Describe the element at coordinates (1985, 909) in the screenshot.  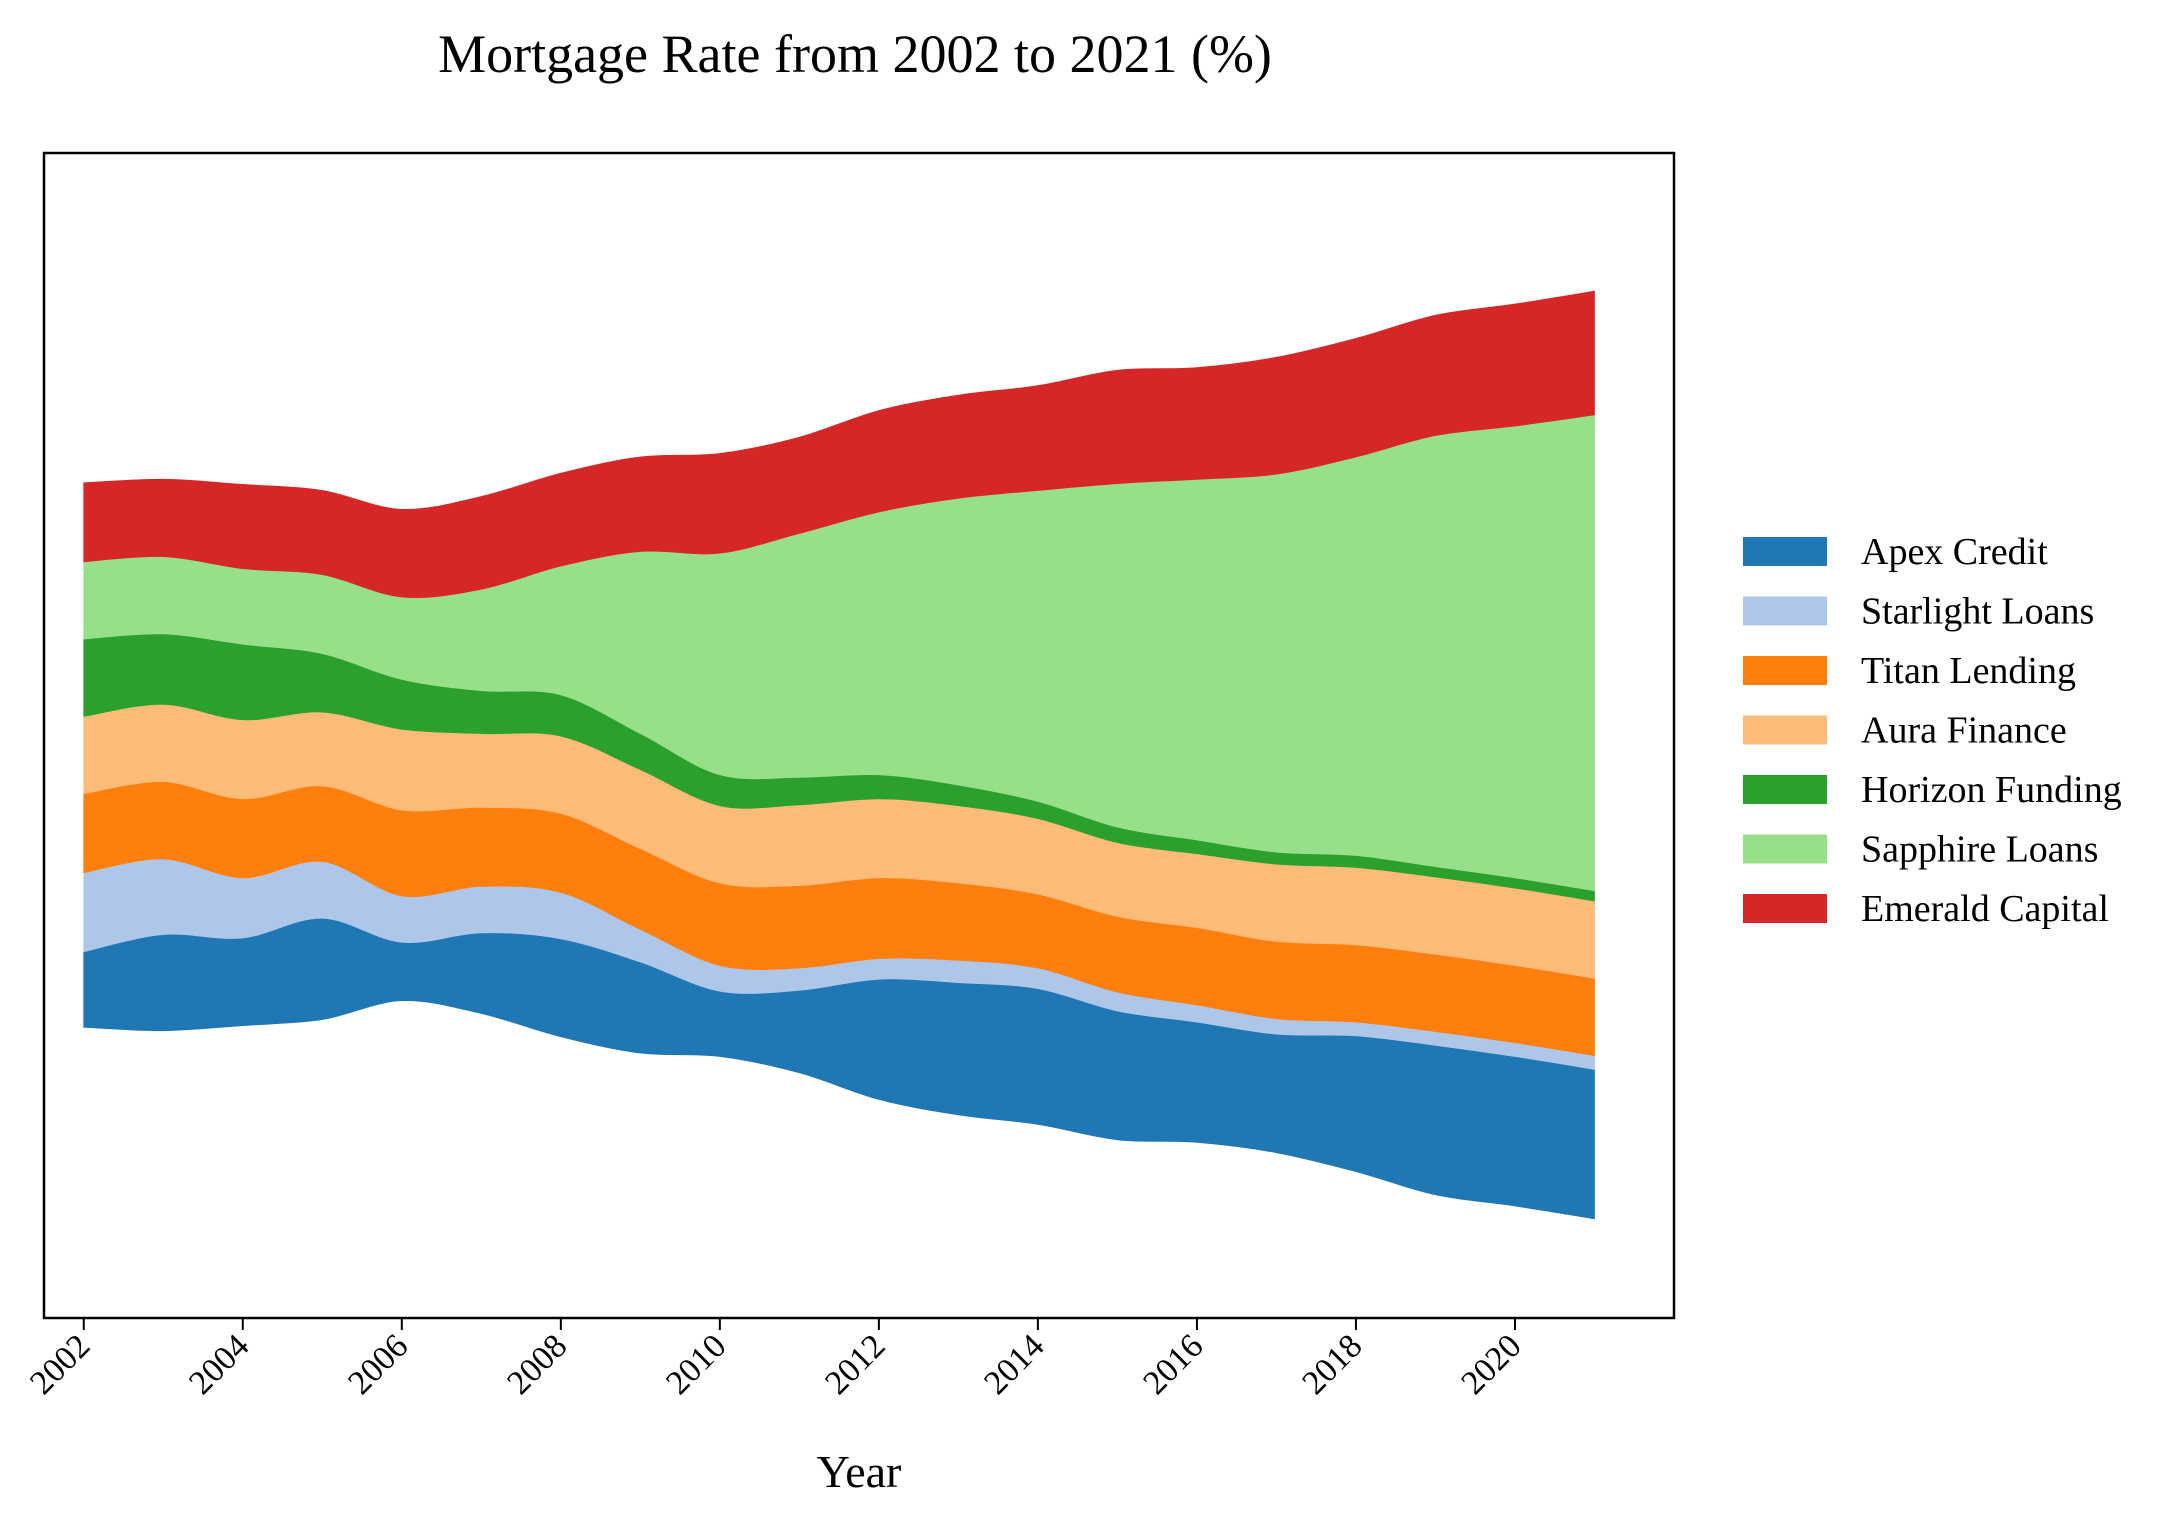
I see `legend-label: Emerald Capital` at that location.